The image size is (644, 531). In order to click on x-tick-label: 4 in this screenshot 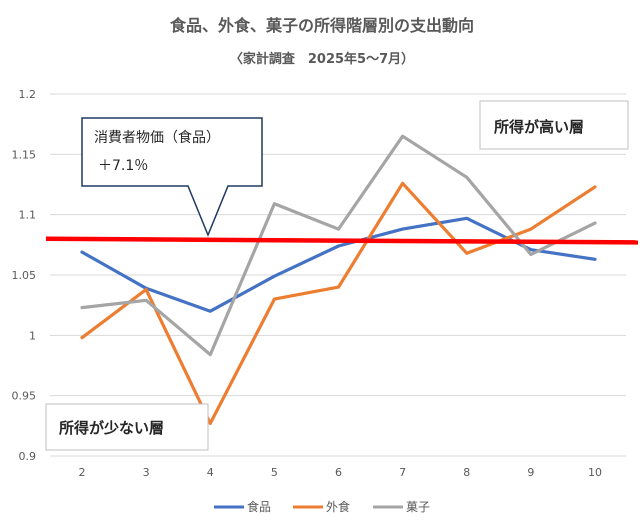, I will do `click(210, 472)`.